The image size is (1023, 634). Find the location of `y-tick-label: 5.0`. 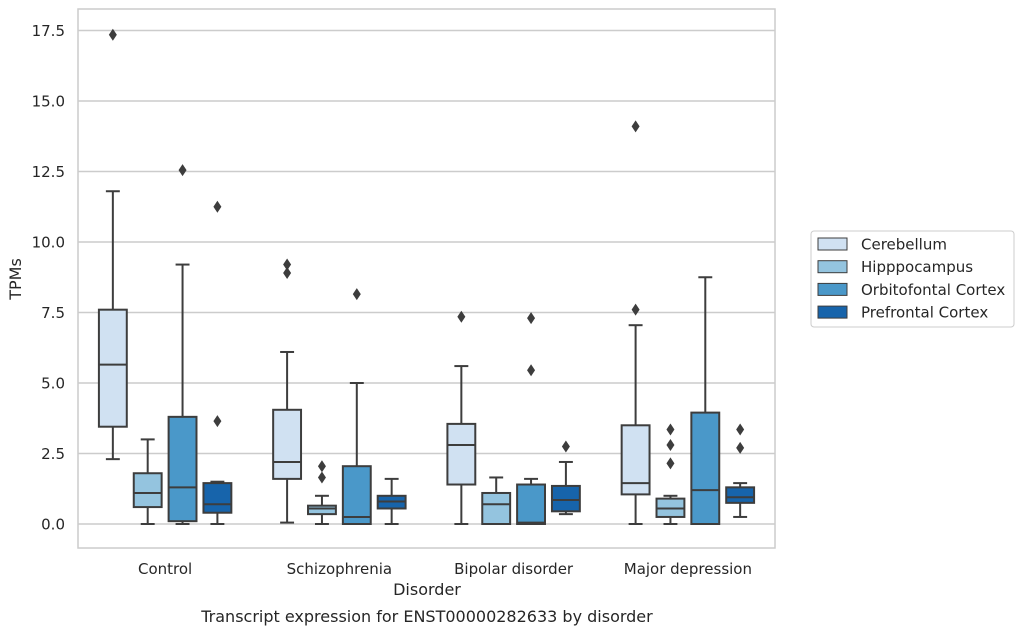

y-tick-label: 5.0 is located at coordinates (53, 384).